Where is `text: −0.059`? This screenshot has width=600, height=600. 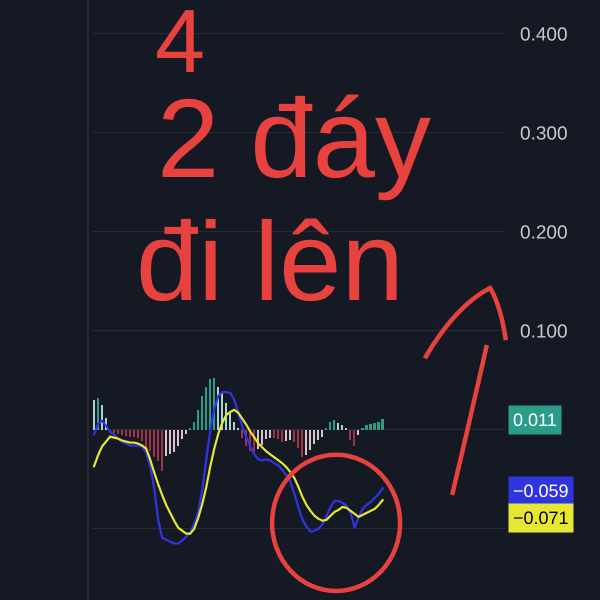
text: −0.059 is located at coordinates (541, 491).